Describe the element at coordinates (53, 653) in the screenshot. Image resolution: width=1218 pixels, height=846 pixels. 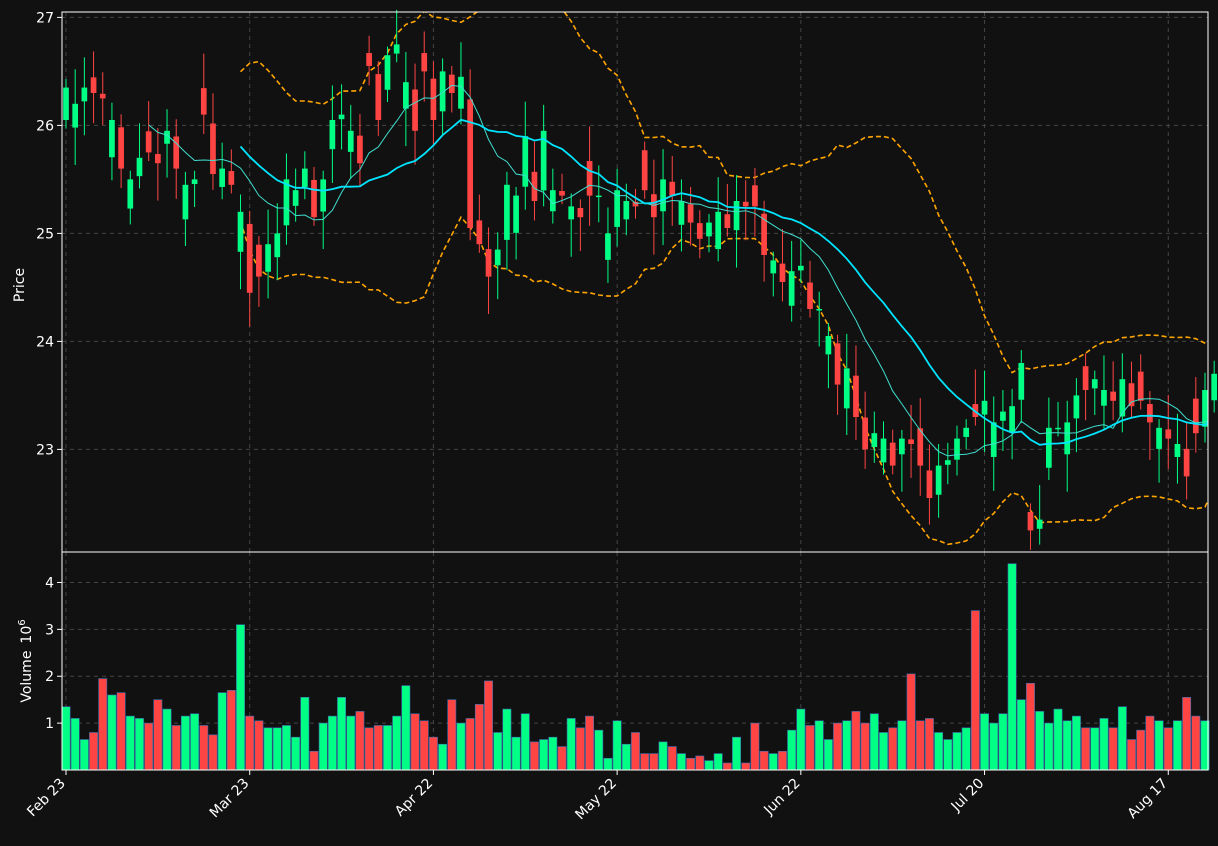
I see `volume-tick-labels: 1 2 3 4` at that location.